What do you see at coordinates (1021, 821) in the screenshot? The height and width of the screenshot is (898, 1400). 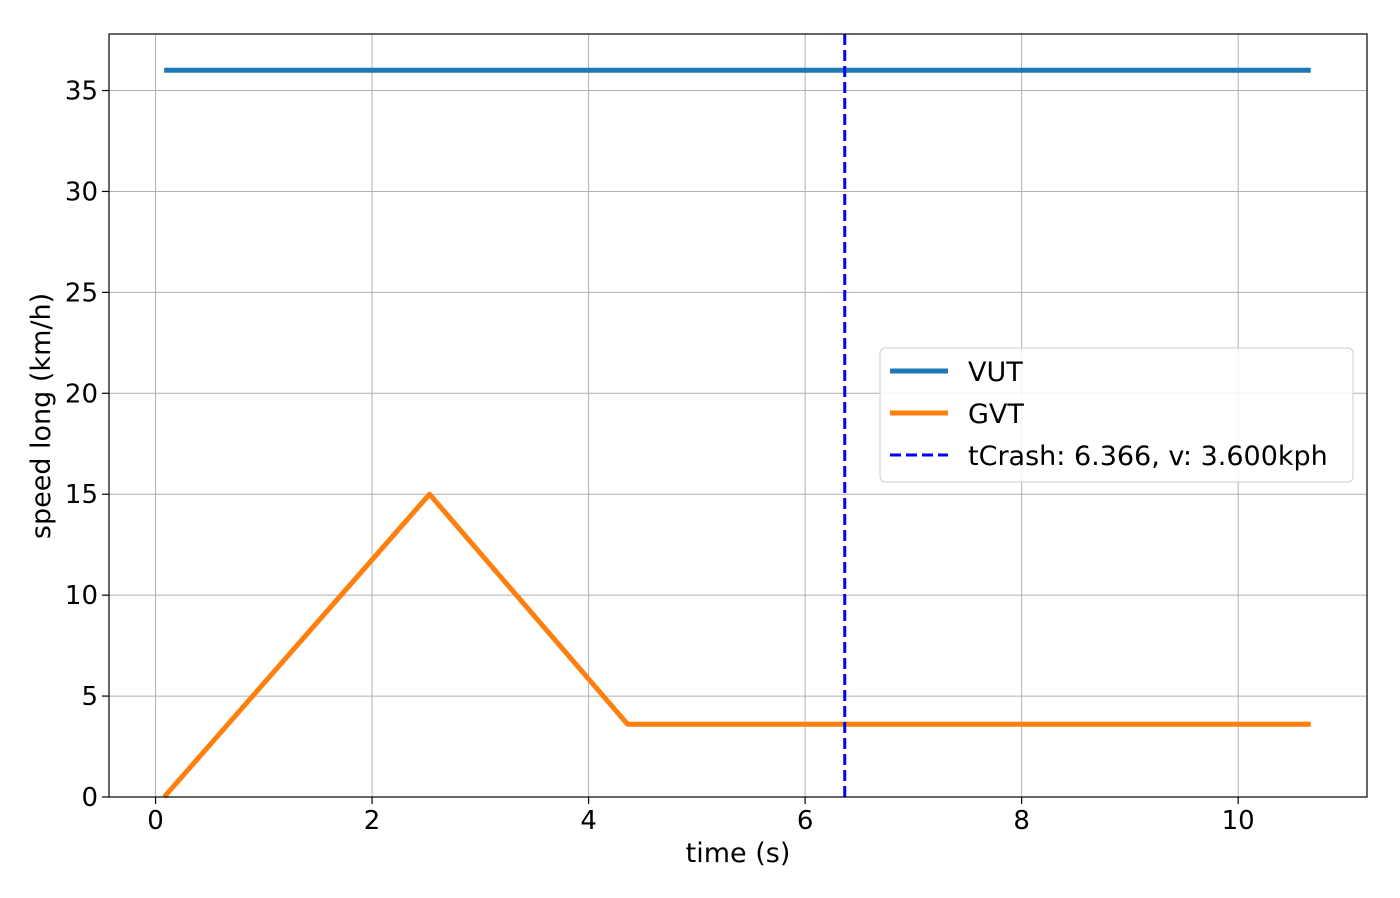 I see `x-tick-label: 8` at bounding box center [1021, 821].